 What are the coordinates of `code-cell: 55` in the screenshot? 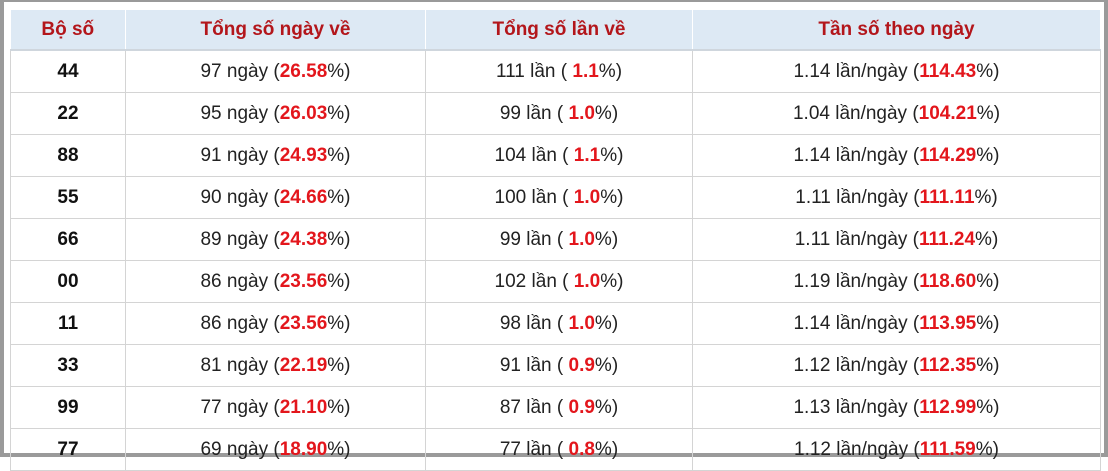 It's located at (68, 197).